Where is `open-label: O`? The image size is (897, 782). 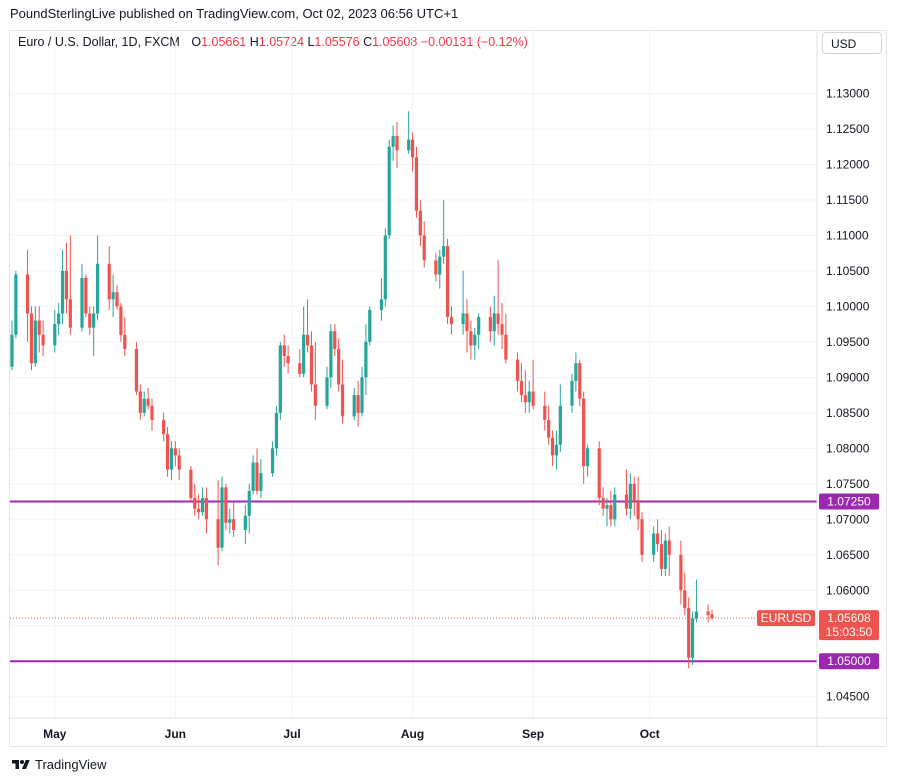
open-label: O is located at coordinates (196, 42).